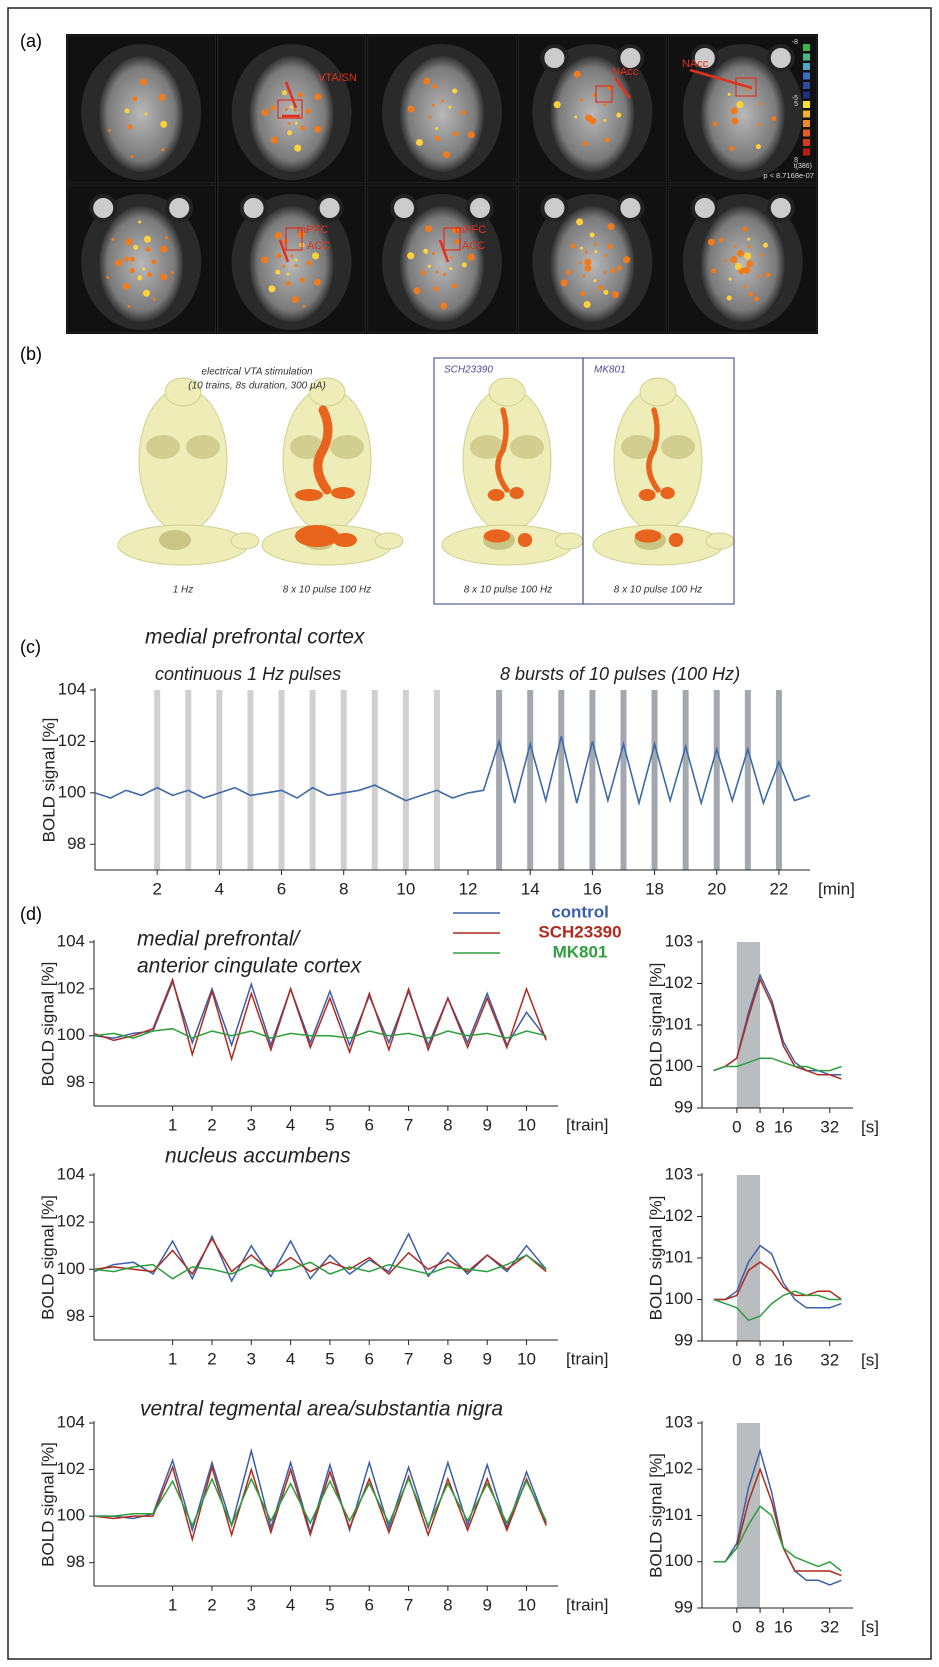  I want to click on x-axis-label: [s], so click(870, 1626).